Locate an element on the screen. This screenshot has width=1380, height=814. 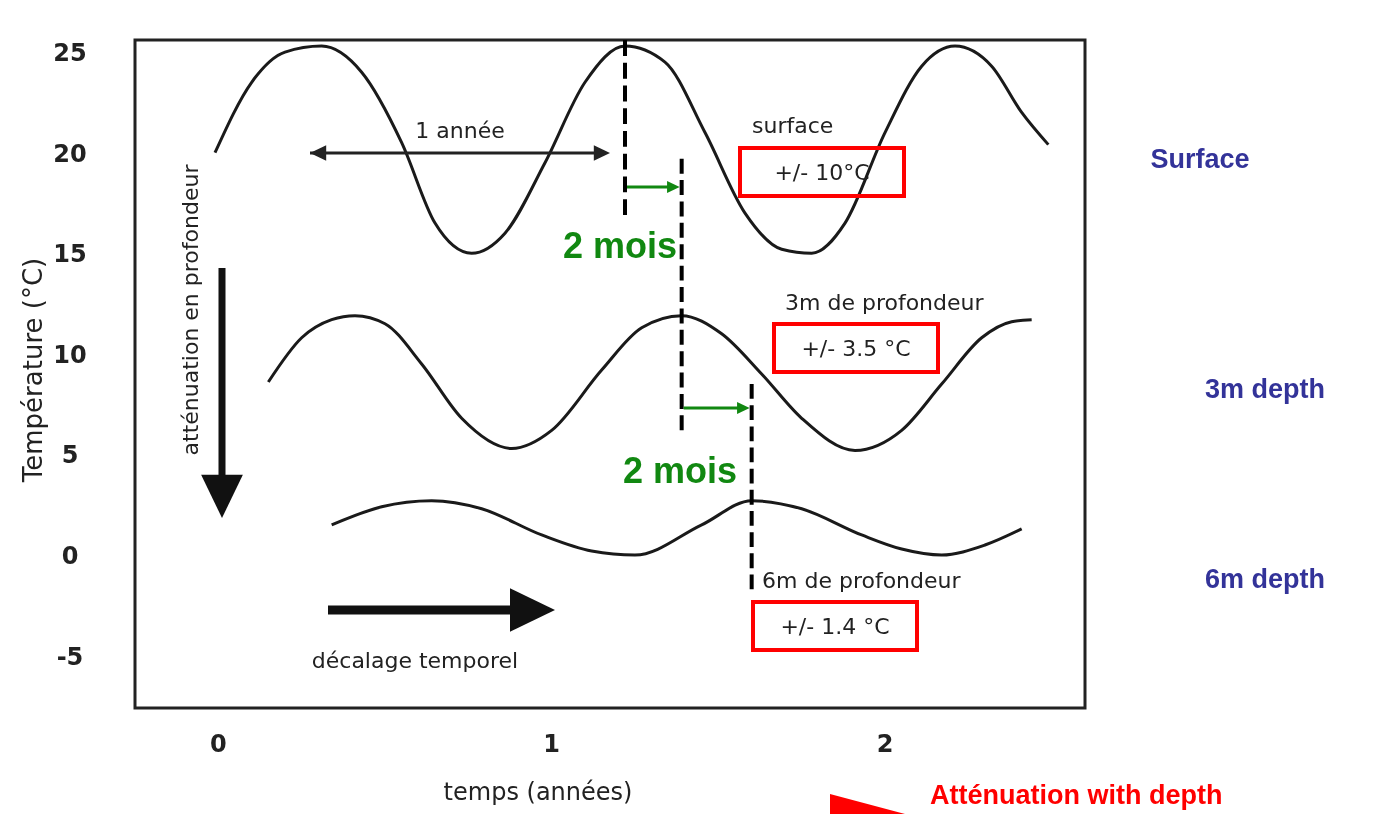
y-tick-label: 0 is located at coordinates (70, 556).